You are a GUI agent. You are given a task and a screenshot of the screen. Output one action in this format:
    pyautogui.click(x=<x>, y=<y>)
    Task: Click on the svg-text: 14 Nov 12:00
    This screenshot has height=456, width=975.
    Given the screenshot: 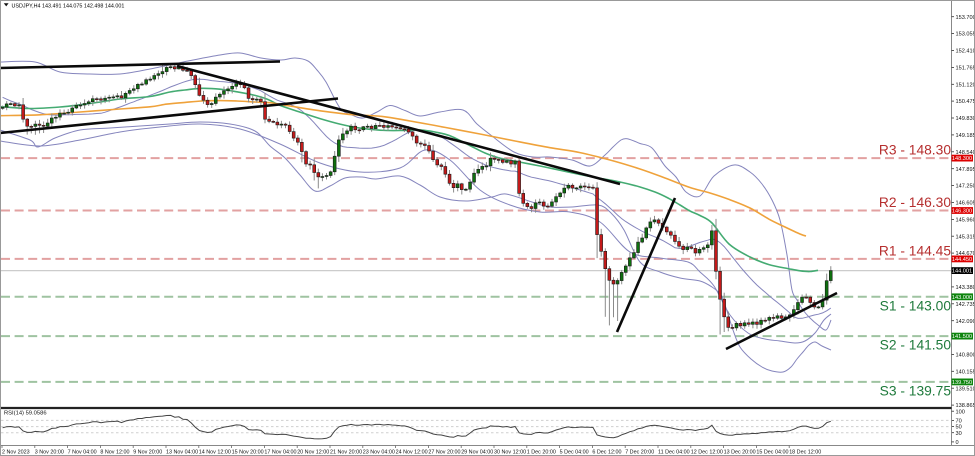 What is the action you would take?
    pyautogui.click(x=215, y=453)
    